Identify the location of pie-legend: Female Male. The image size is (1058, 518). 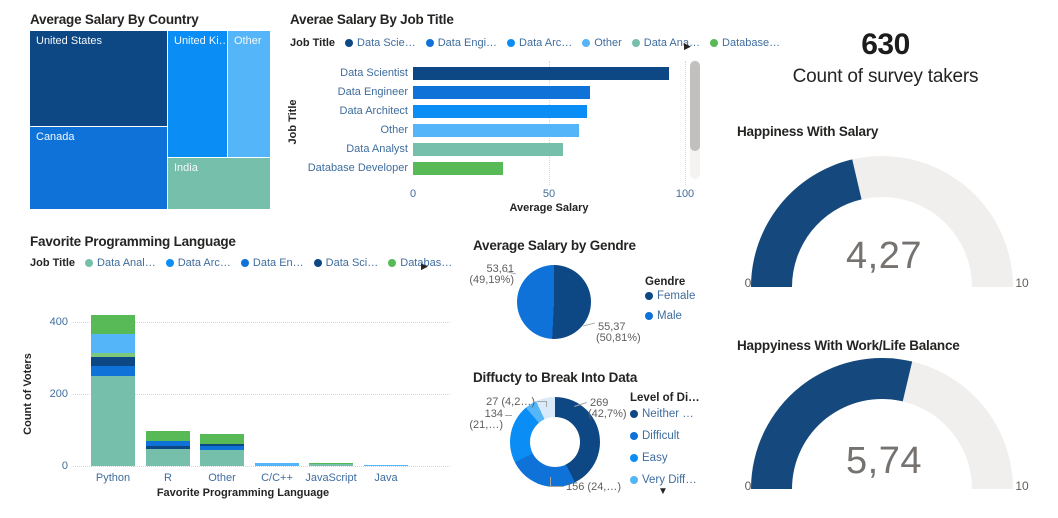
(670, 306).